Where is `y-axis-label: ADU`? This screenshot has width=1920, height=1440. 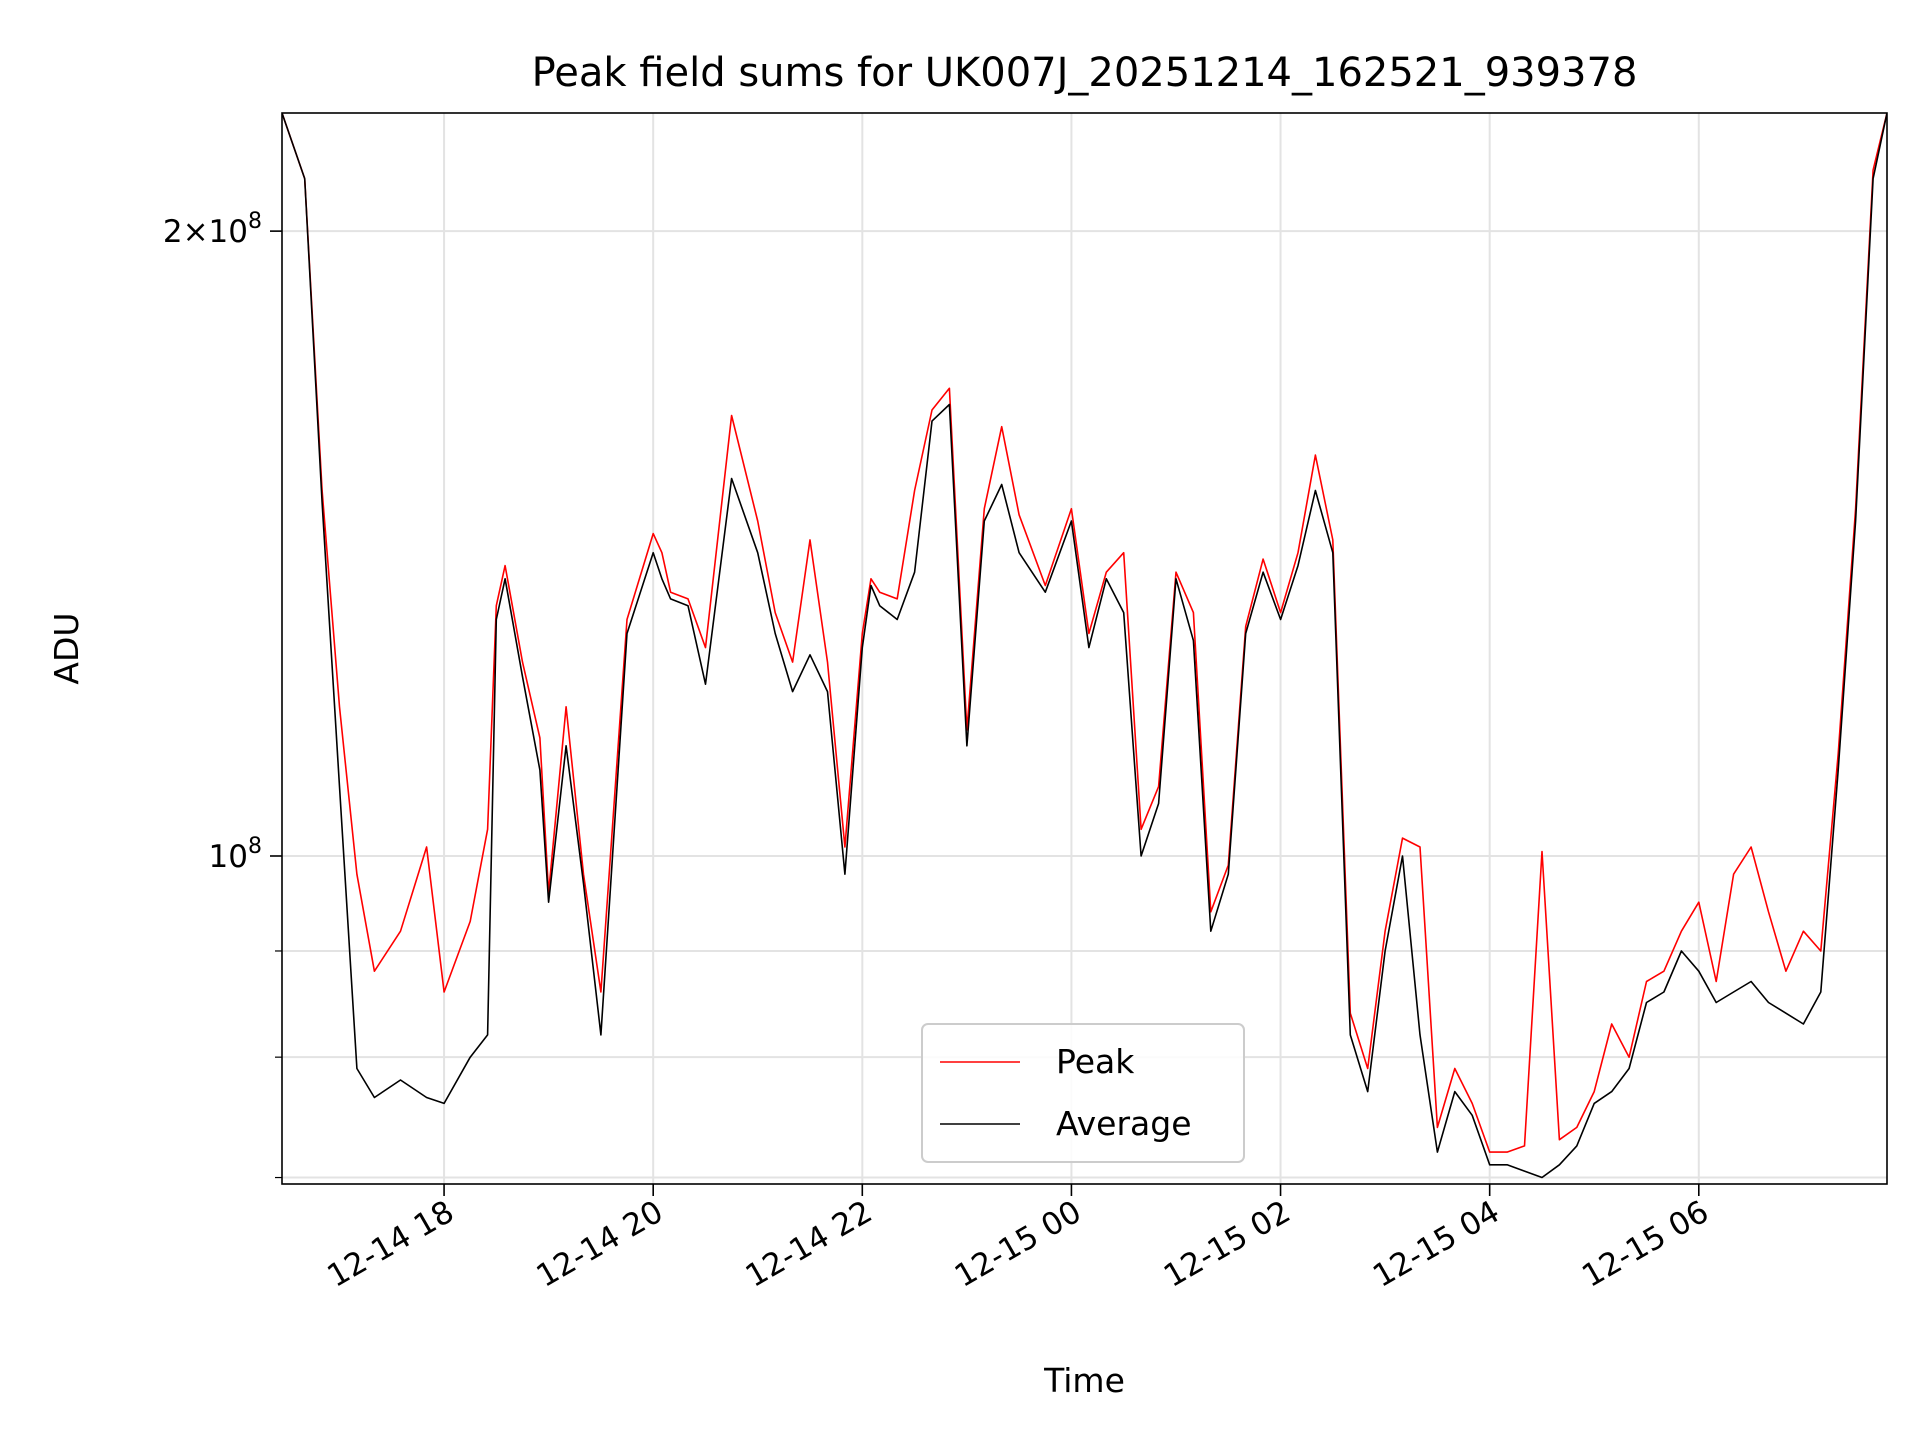 y-axis-label: ADU is located at coordinates (66, 648).